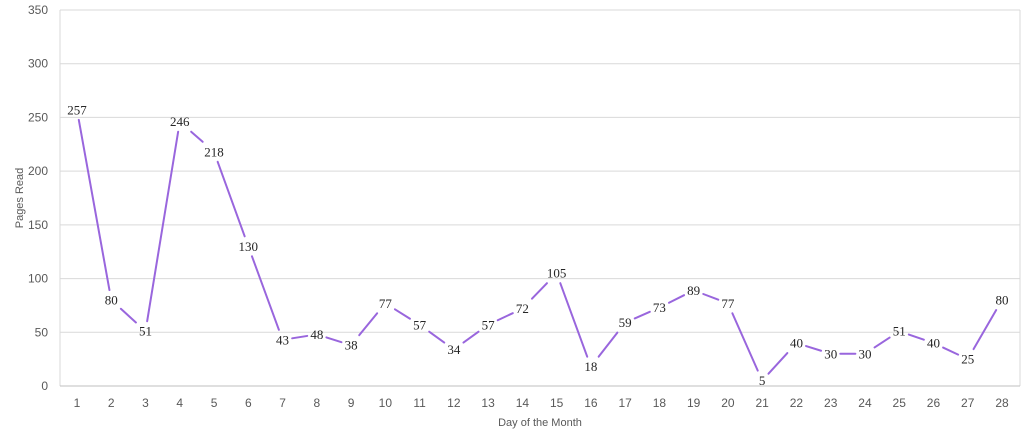 This screenshot has width=1030, height=434. What do you see at coordinates (249, 246) in the screenshot?
I see `data-label: 130` at bounding box center [249, 246].